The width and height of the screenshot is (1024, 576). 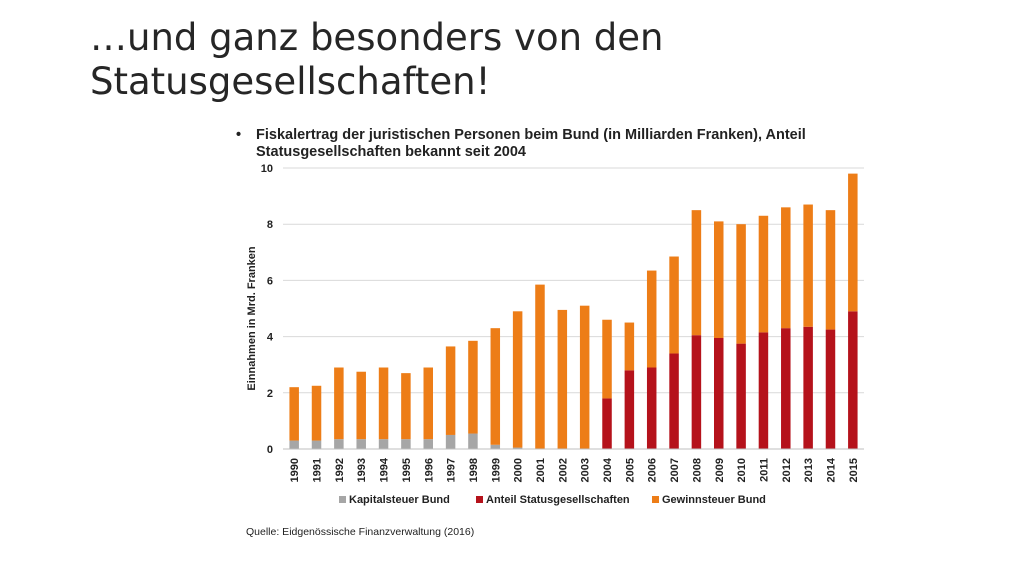 What do you see at coordinates (252, 318) in the screenshot?
I see `y-axis-title: Einnahmen in Mrd. Franken` at bounding box center [252, 318].